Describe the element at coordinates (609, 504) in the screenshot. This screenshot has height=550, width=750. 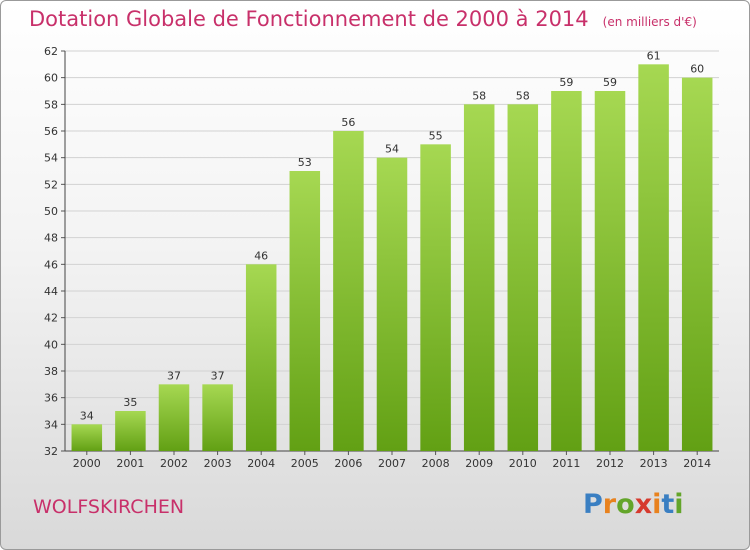
I see `logo-letter: r` at that location.